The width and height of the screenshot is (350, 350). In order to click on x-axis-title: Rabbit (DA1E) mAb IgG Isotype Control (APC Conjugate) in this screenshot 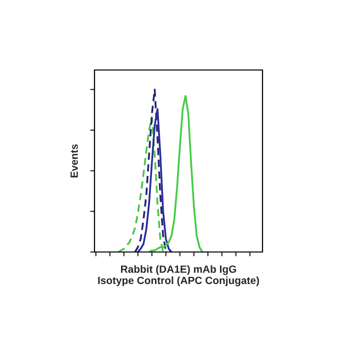, I will do `click(179, 275)`.